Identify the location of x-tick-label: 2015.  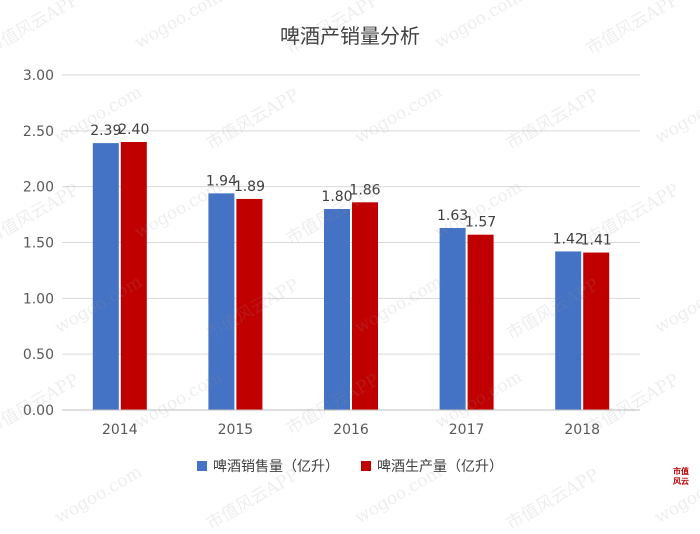
(236, 430).